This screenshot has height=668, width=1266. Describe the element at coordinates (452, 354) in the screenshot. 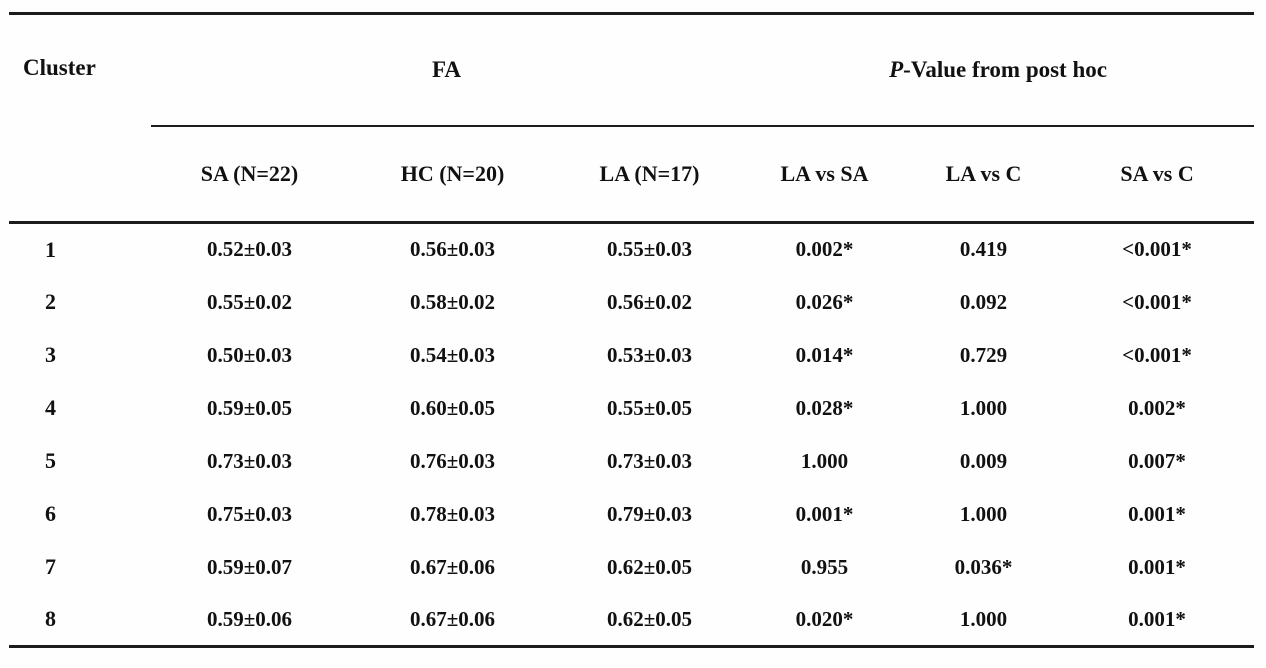

I see `cell-hc: 0.54±0.03` at that location.